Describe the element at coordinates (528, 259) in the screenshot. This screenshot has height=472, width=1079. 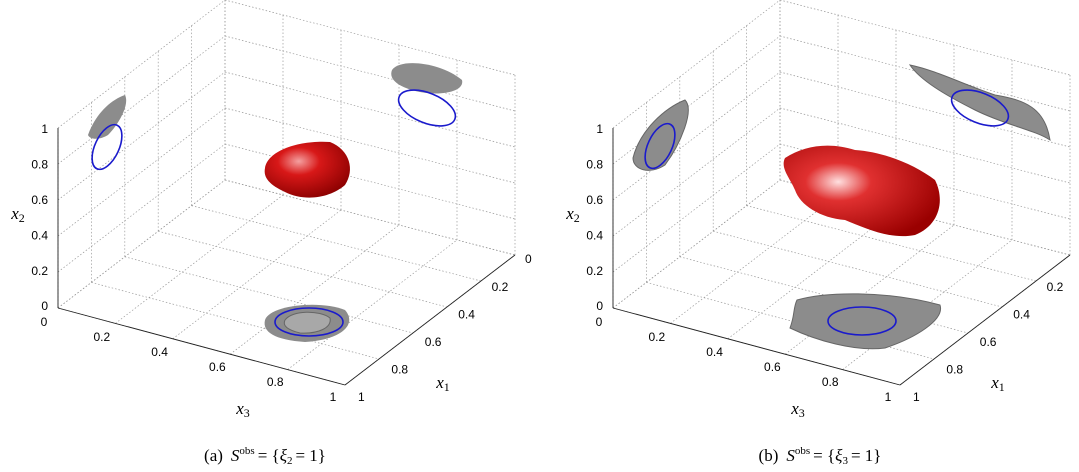
I see `x1-tick-label: 0` at that location.